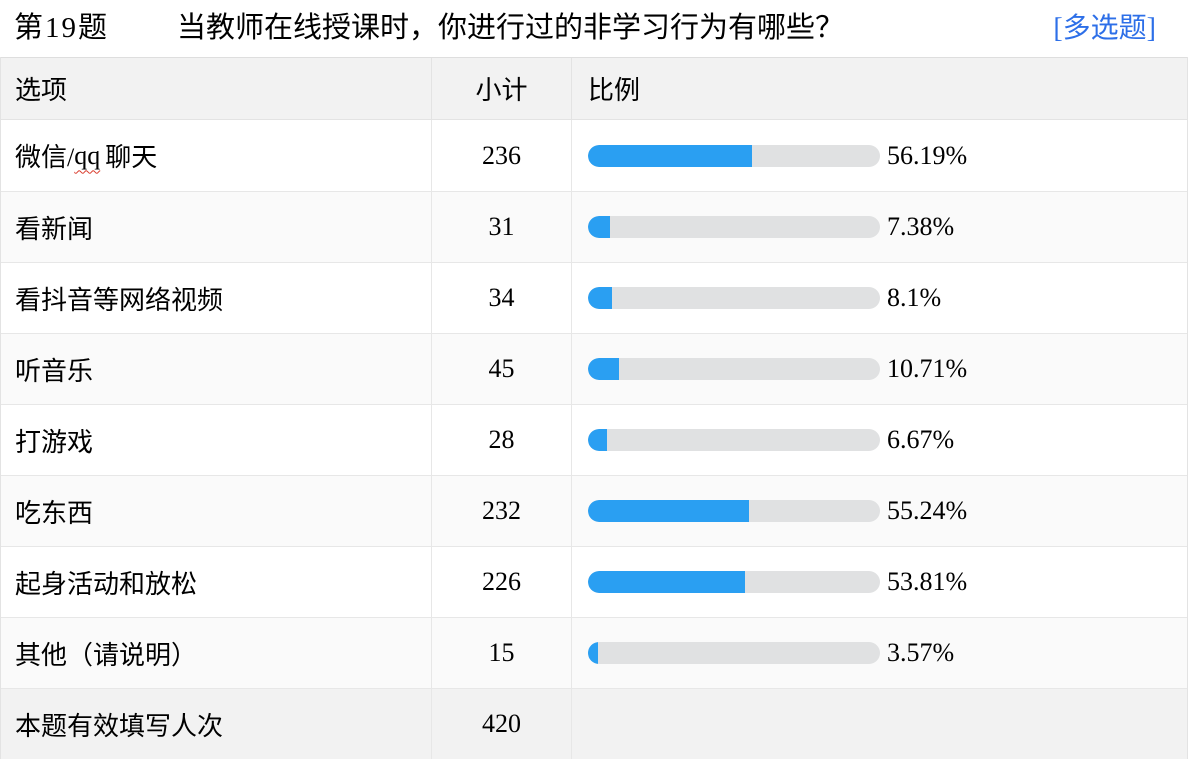 The height and width of the screenshot is (760, 1188). Describe the element at coordinates (62, 28) in the screenshot. I see `question-number: 第19题` at that location.